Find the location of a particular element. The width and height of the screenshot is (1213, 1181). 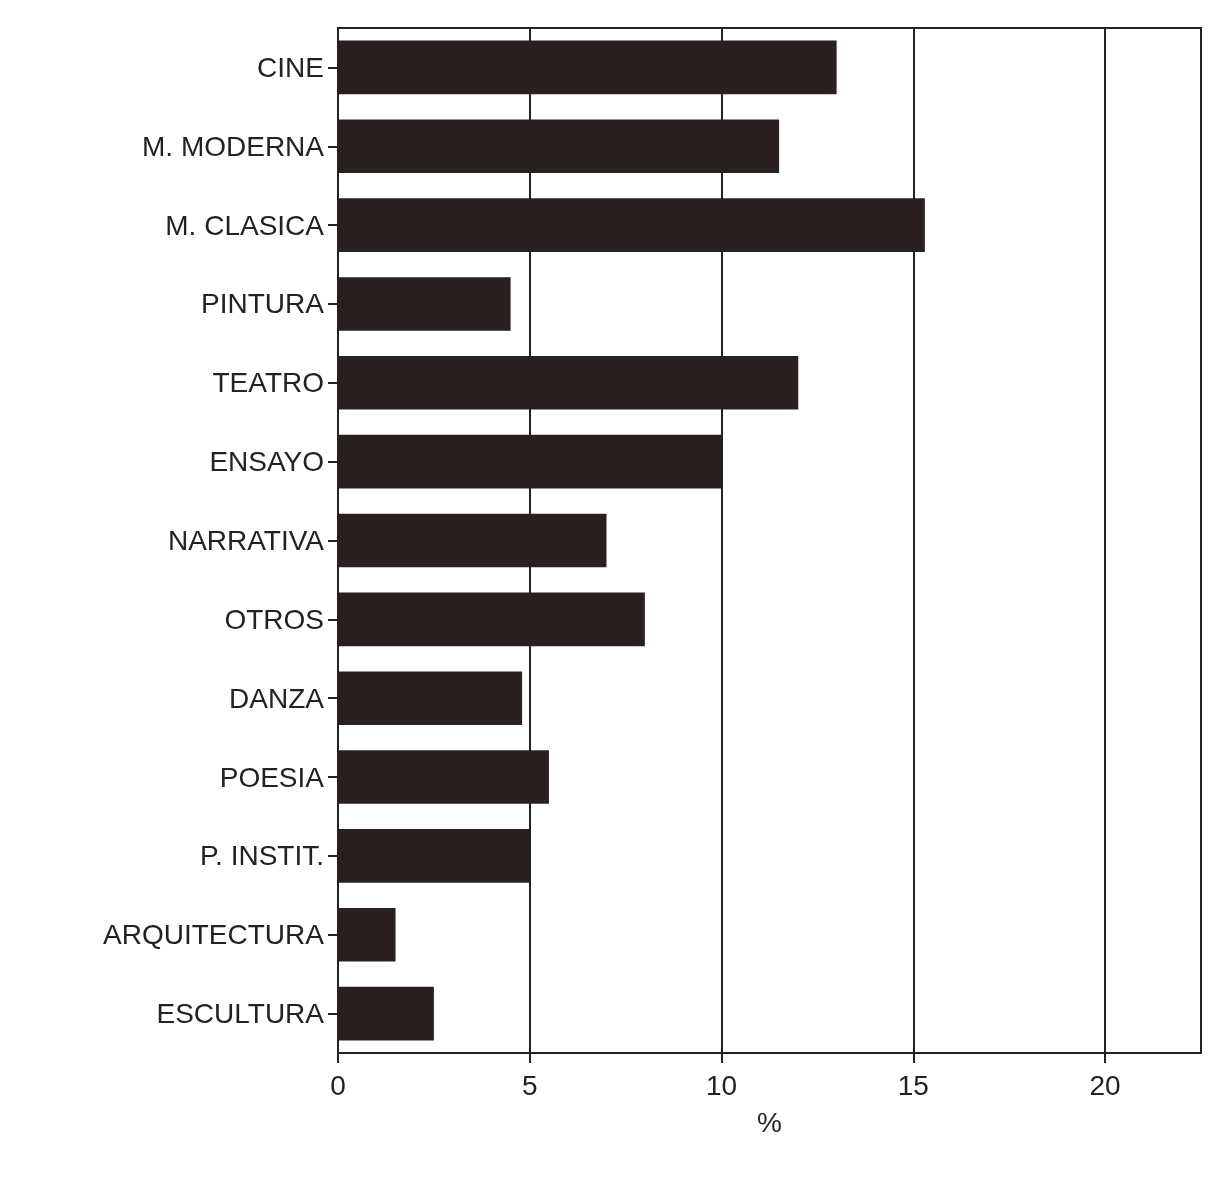

x-tick-label: 5 is located at coordinates (529, 1085).